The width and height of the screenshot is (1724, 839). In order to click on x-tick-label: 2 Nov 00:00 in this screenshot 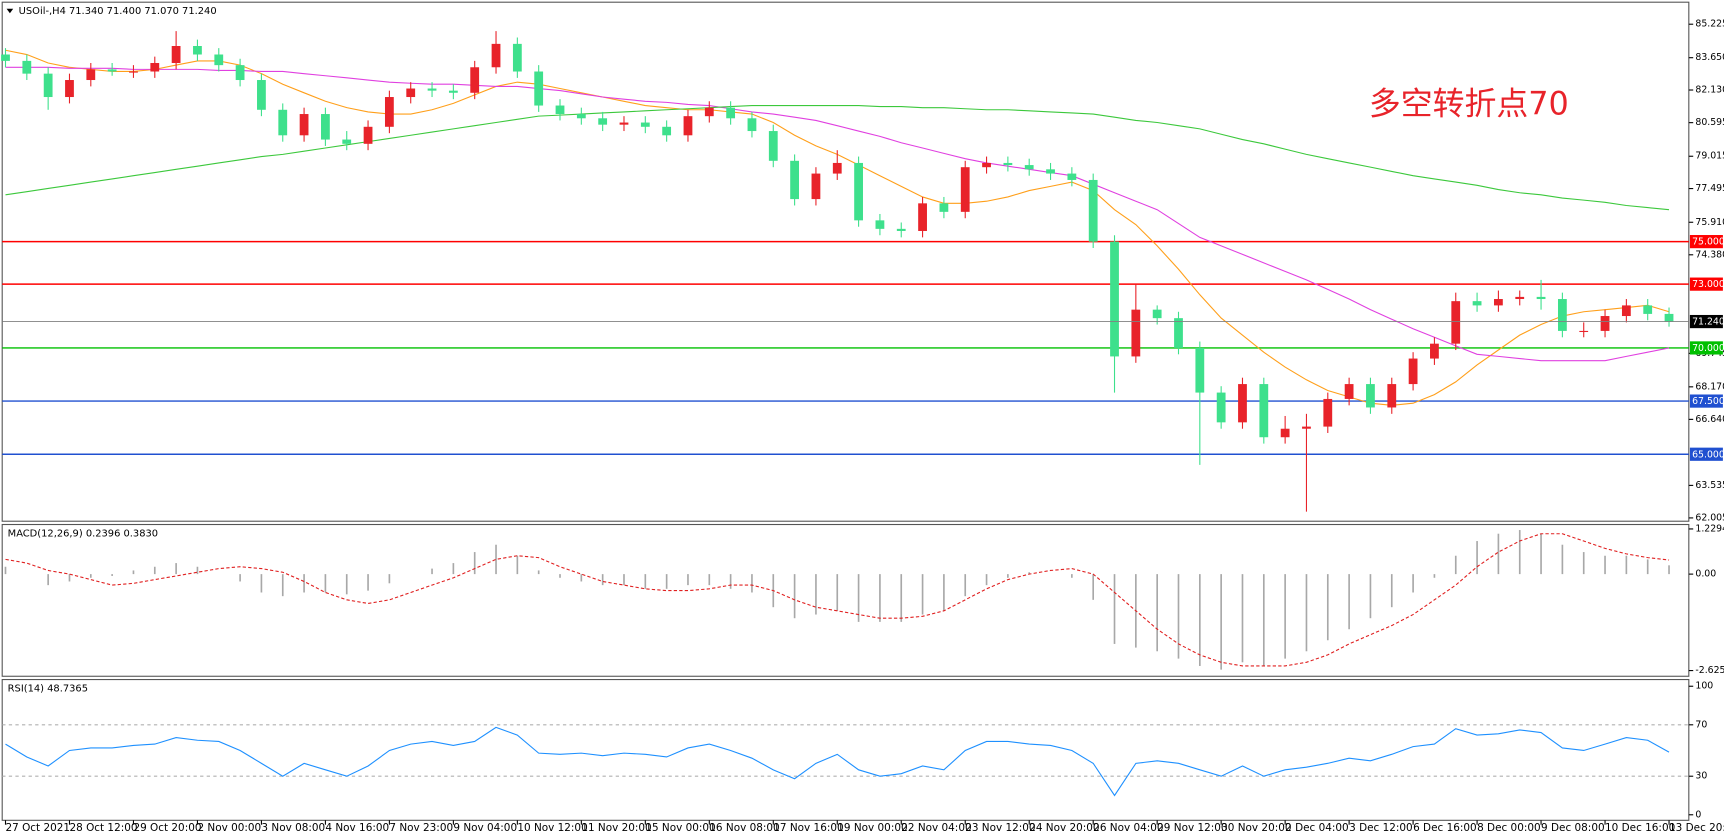, I will do `click(229, 828)`.